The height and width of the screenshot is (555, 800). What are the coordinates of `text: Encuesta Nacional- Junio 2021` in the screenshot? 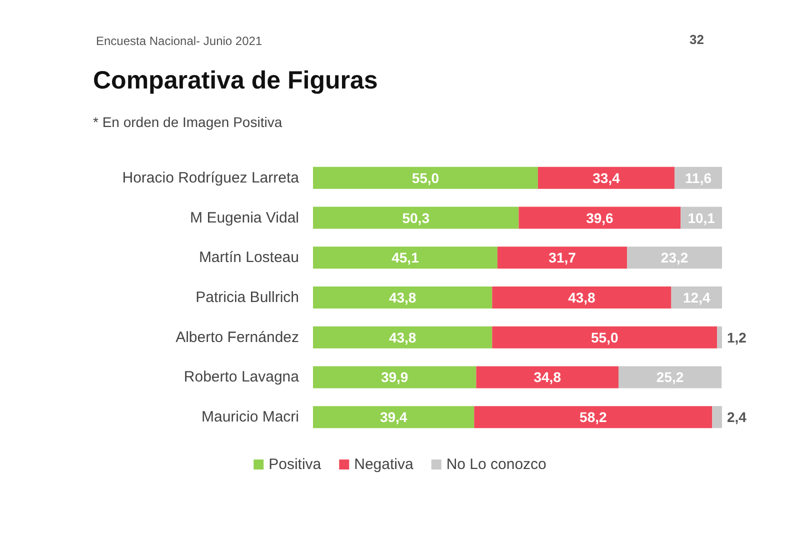 It's located at (179, 41).